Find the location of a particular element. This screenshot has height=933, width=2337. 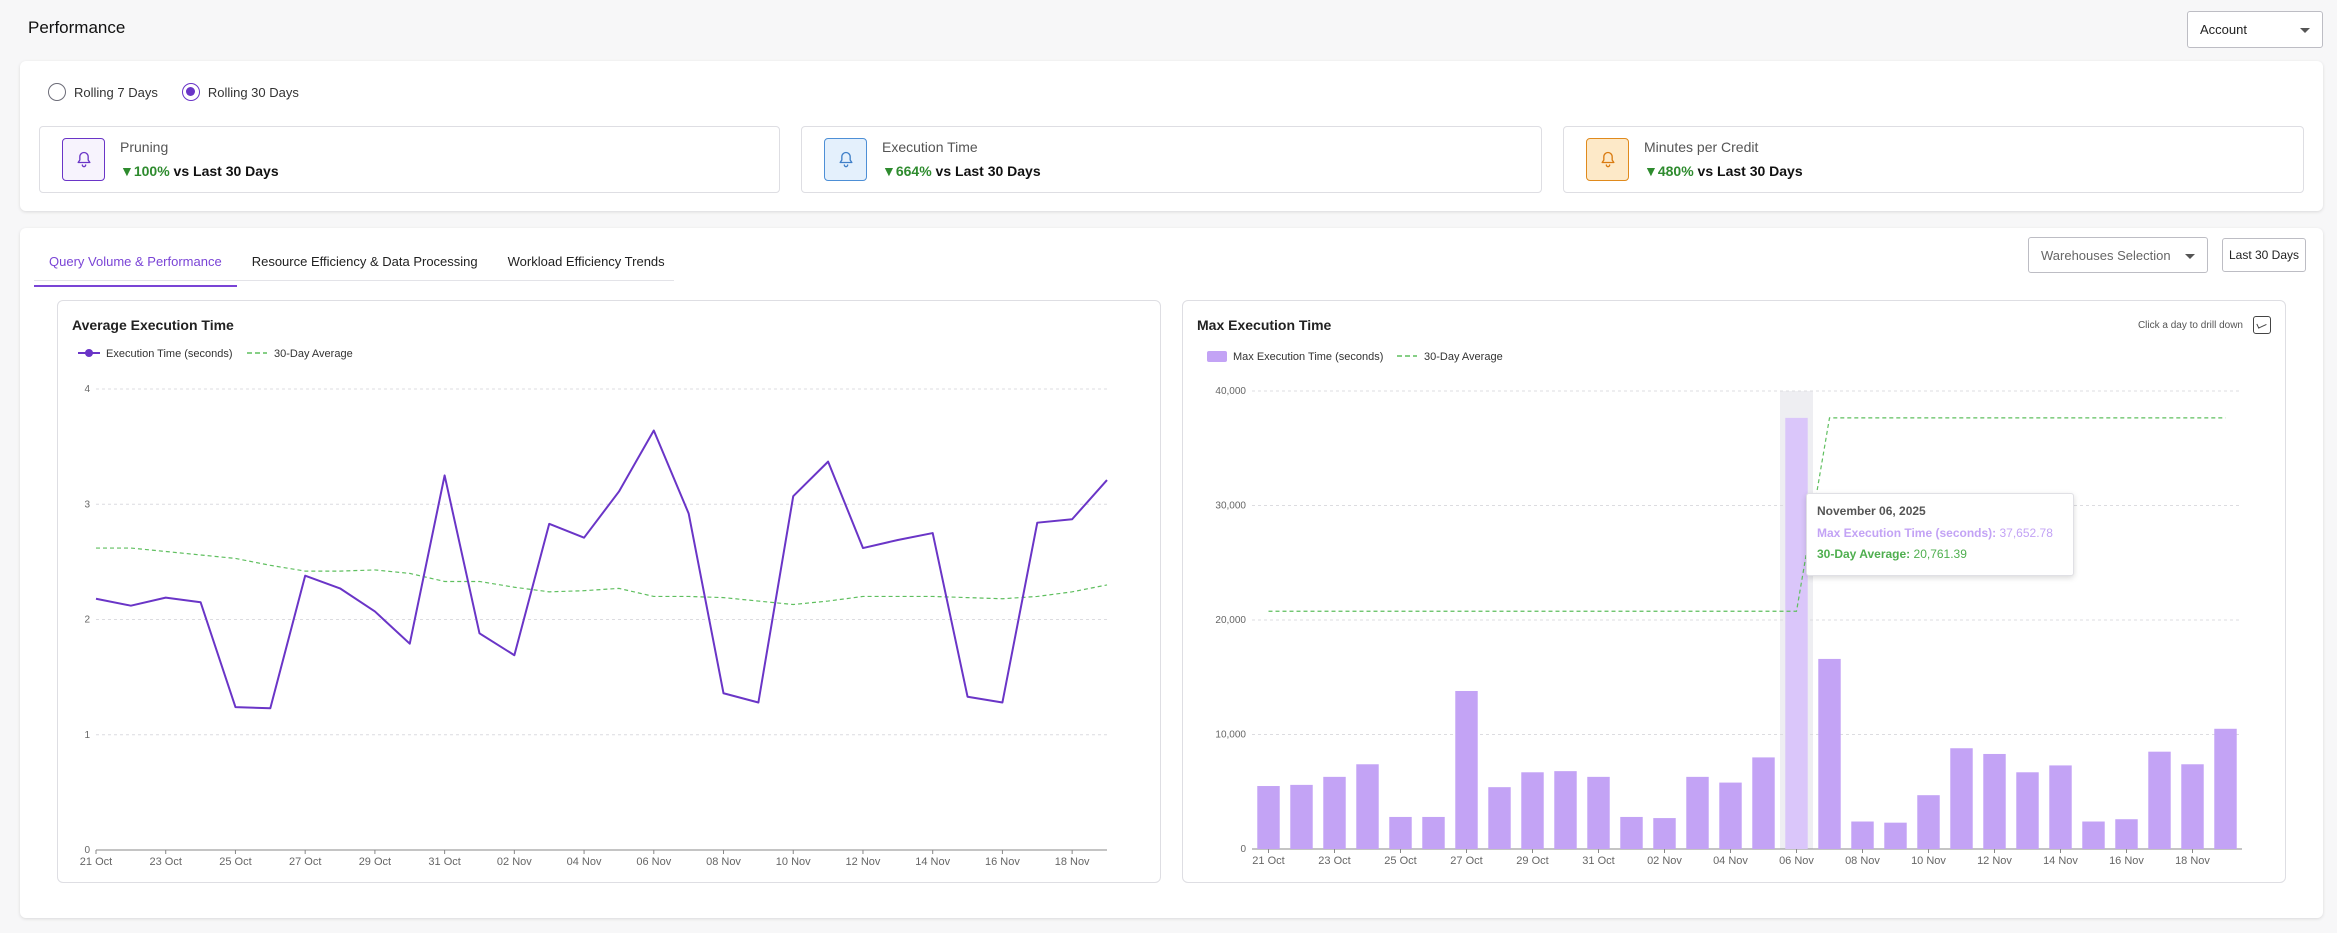

radio-rolling-7: Rolling 7 Days is located at coordinates (103, 92).